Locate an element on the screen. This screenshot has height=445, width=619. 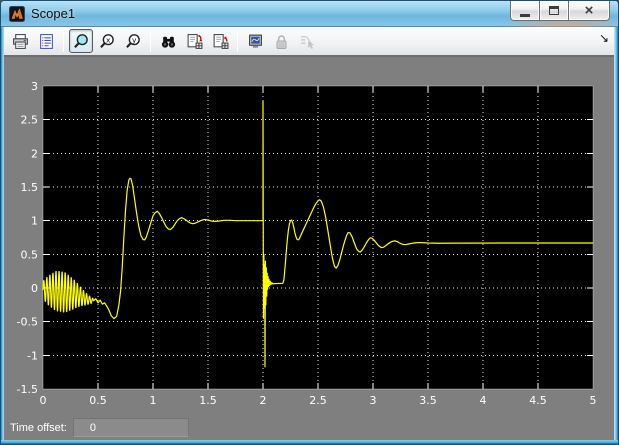
y-tick-label: 0 is located at coordinates (34, 288).